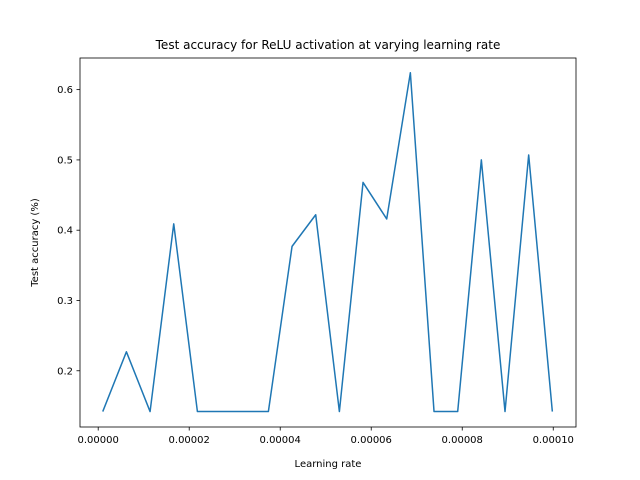 The width and height of the screenshot is (640, 480). I want to click on y-tick-label: 0.4, so click(65, 231).